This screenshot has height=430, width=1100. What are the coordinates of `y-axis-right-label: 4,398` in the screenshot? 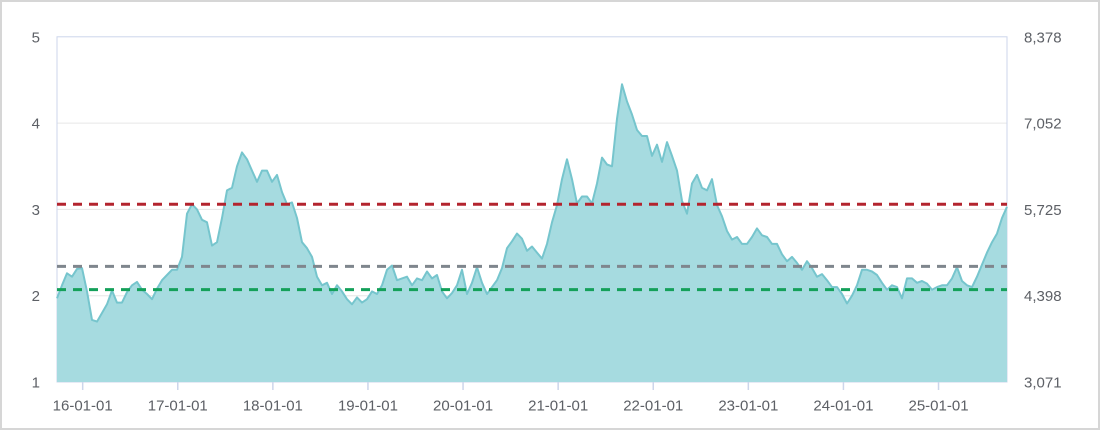 It's located at (1043, 296).